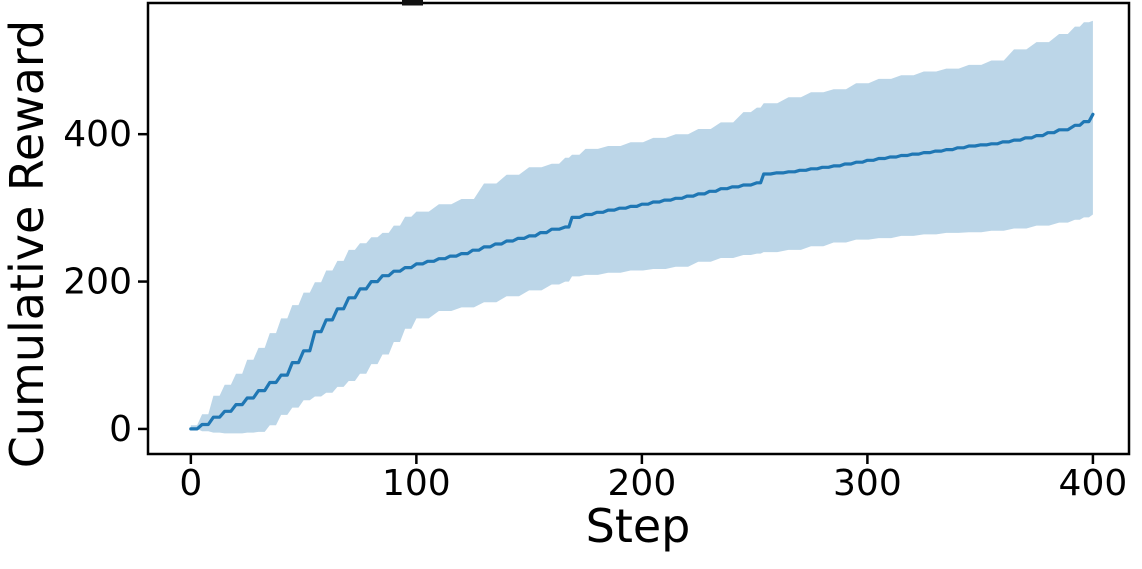 This screenshot has width=1142, height=569. What do you see at coordinates (120, 429) in the screenshot?
I see `y-tick-label: 0` at bounding box center [120, 429].